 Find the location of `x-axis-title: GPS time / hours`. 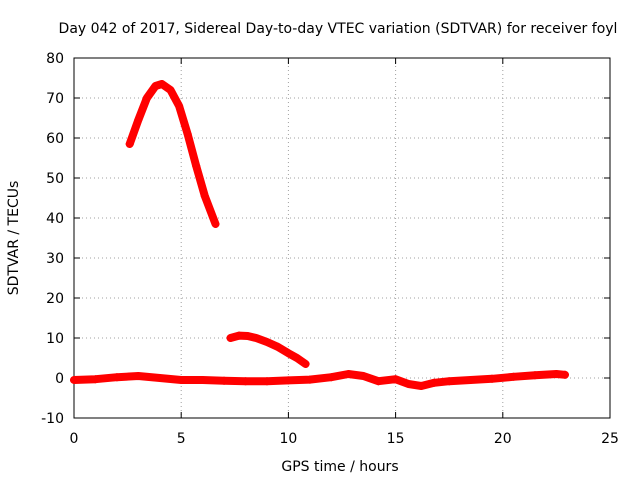

x-axis-title: GPS time / hours is located at coordinates (339, 467).